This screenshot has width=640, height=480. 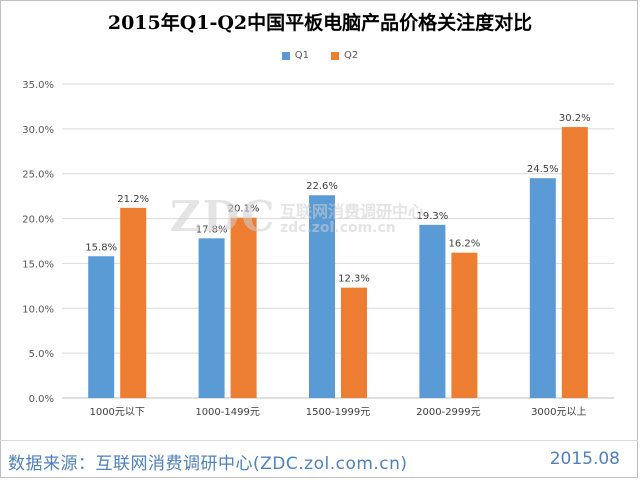 What do you see at coordinates (433, 216) in the screenshot?
I see `data-label: 19.3%` at bounding box center [433, 216].